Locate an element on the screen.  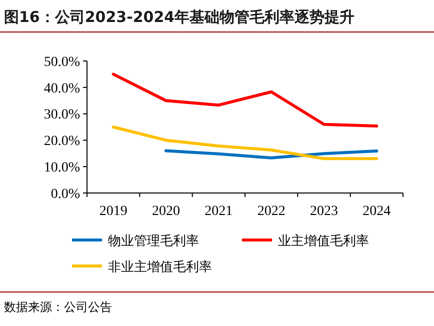
legend-label: 业主增值毛利率 is located at coordinates (323, 241).